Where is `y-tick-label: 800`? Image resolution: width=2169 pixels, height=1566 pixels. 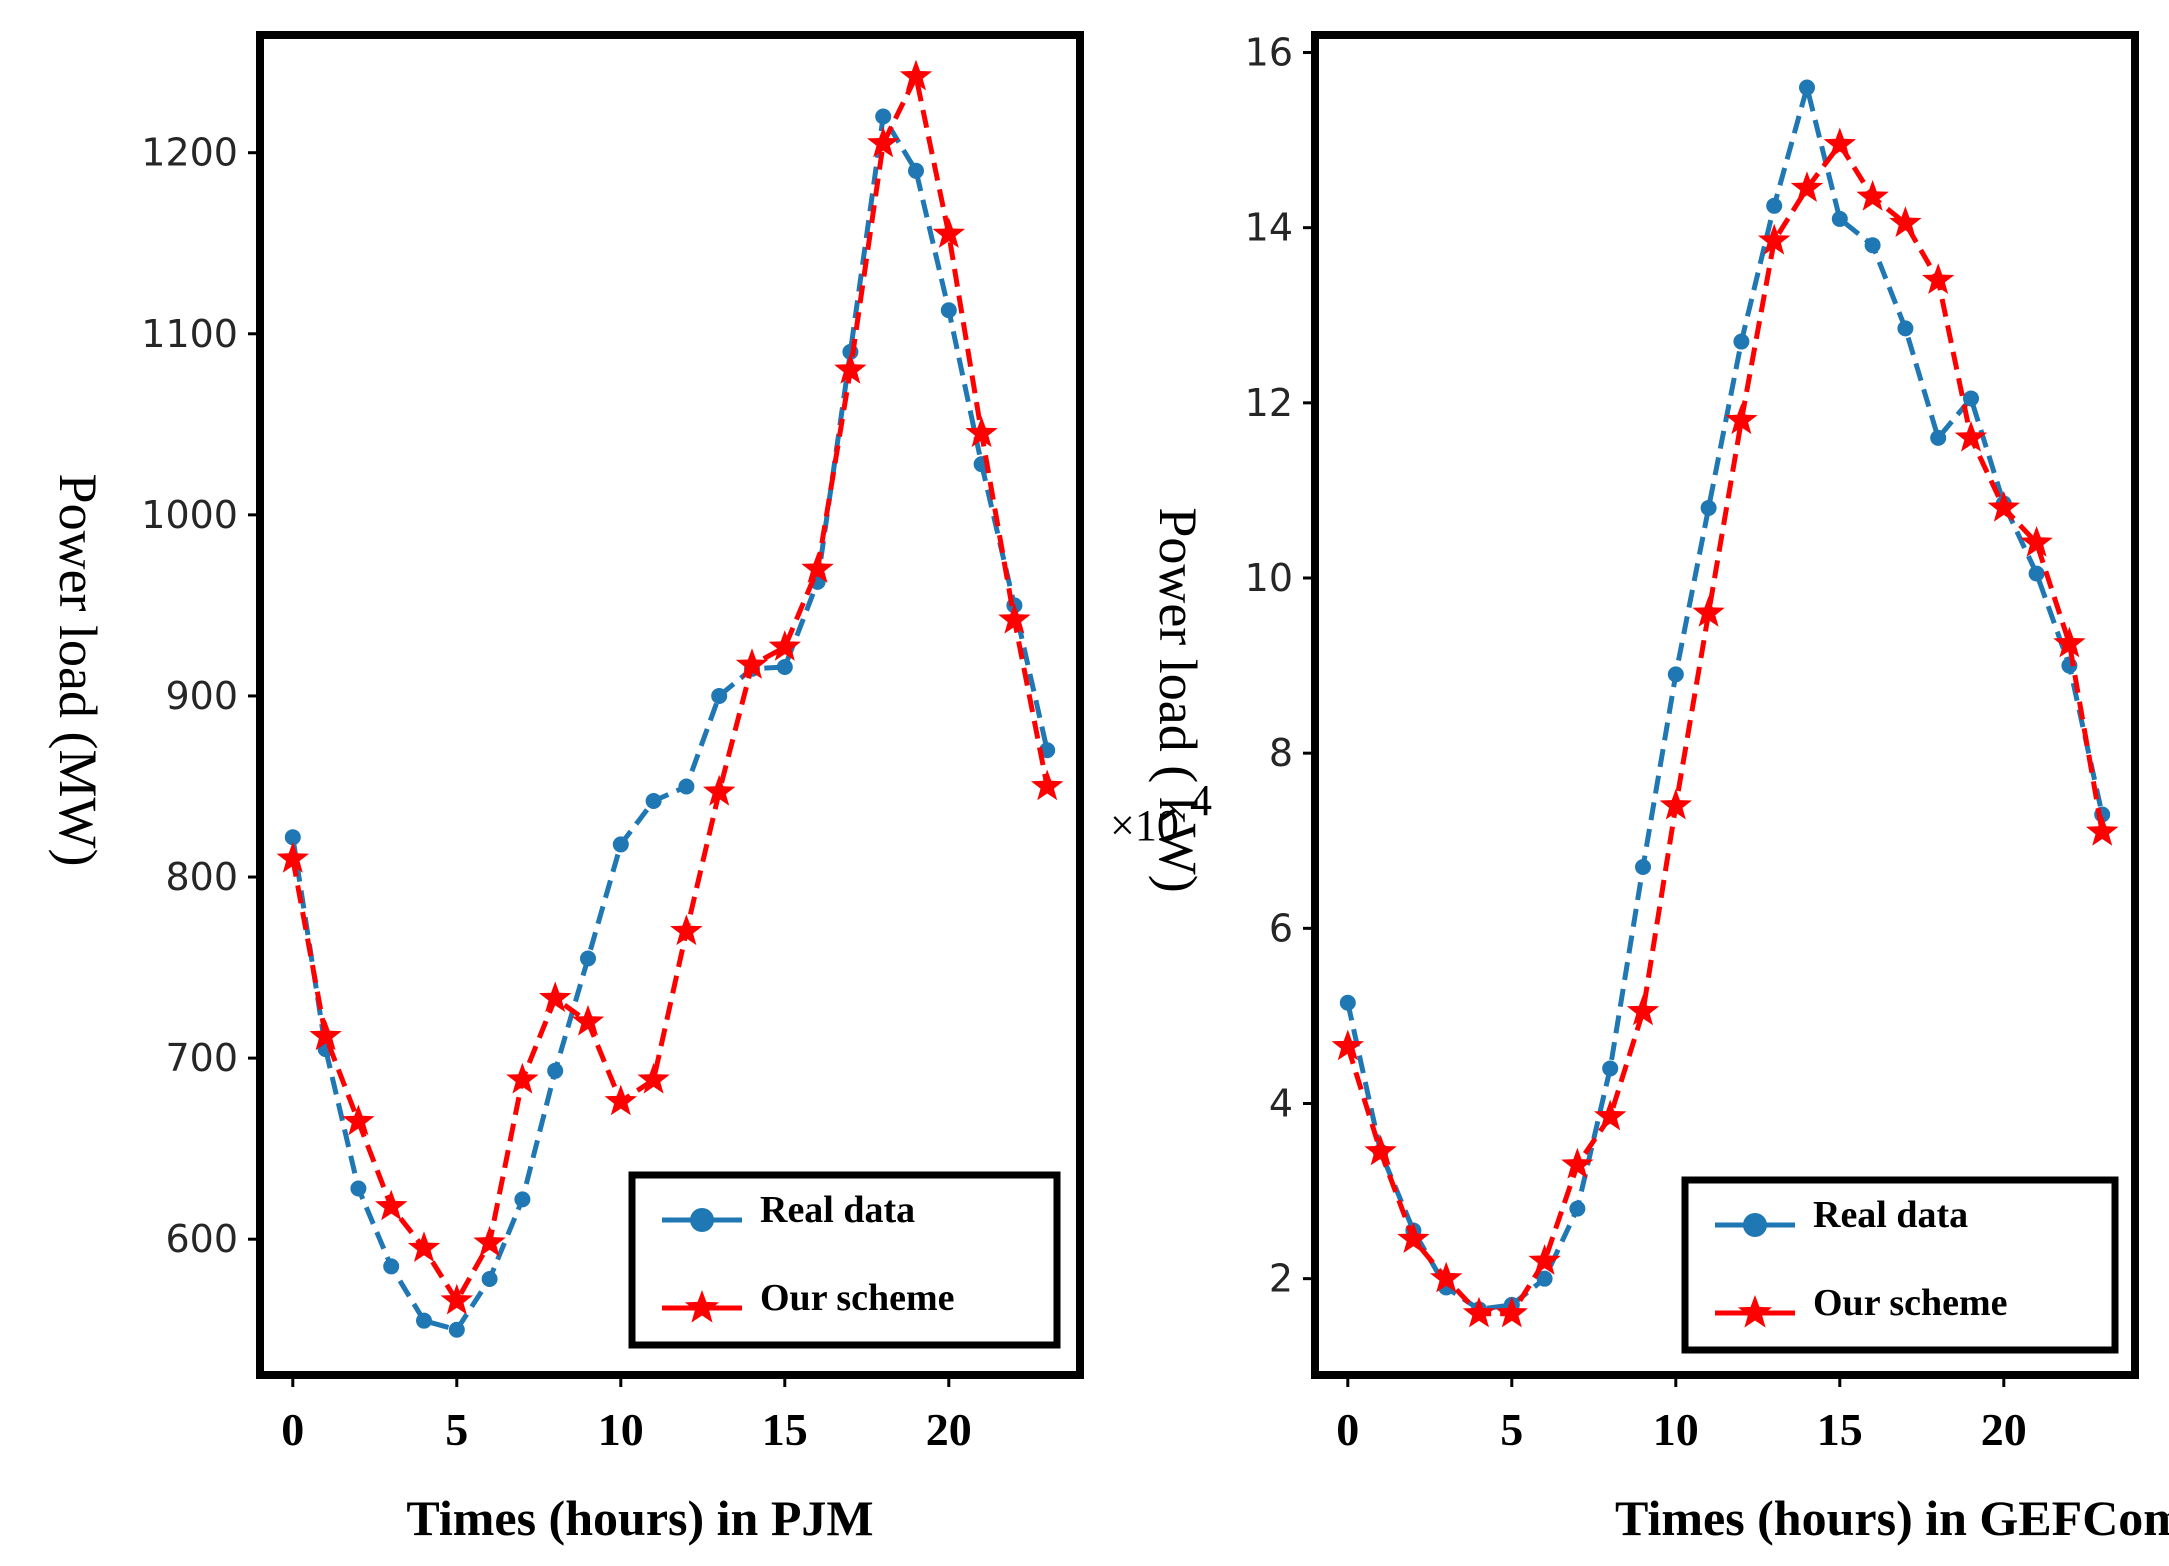 y-tick-label: 800 is located at coordinates (201, 877).